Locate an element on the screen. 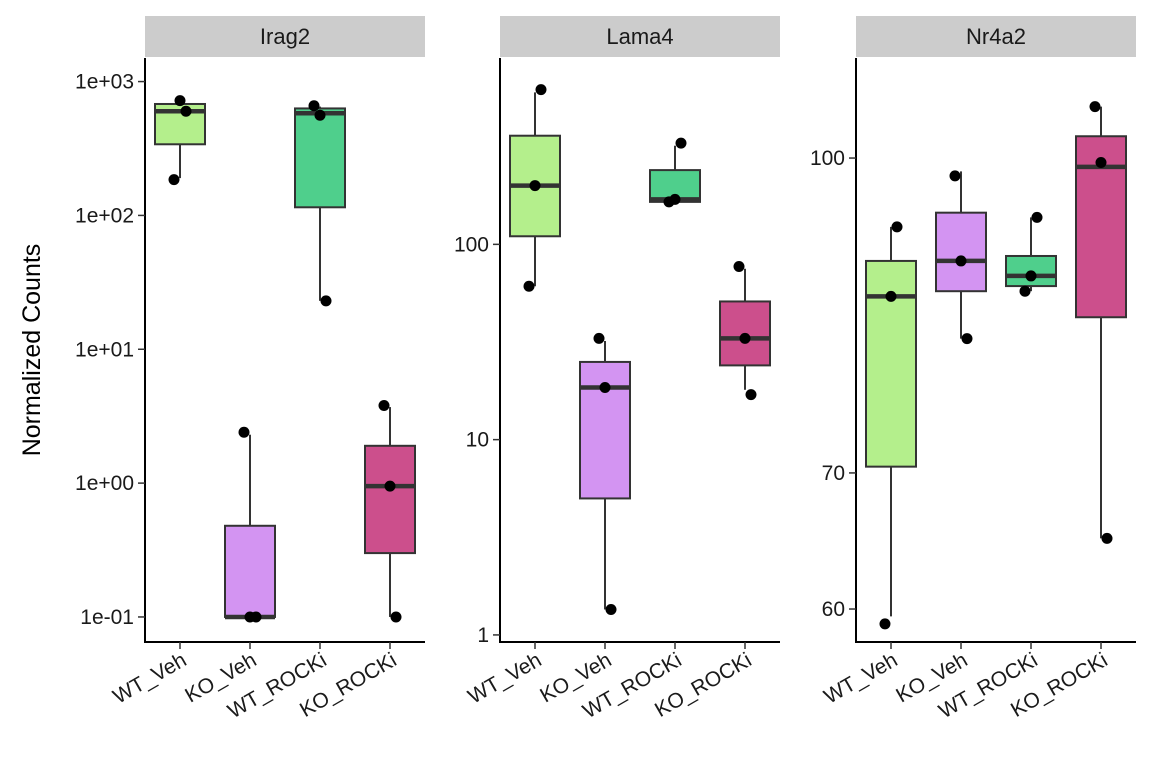 Image resolution: width=1152 pixels, height=768 pixels. y-tick-label: 1e+01 is located at coordinates (104, 349).